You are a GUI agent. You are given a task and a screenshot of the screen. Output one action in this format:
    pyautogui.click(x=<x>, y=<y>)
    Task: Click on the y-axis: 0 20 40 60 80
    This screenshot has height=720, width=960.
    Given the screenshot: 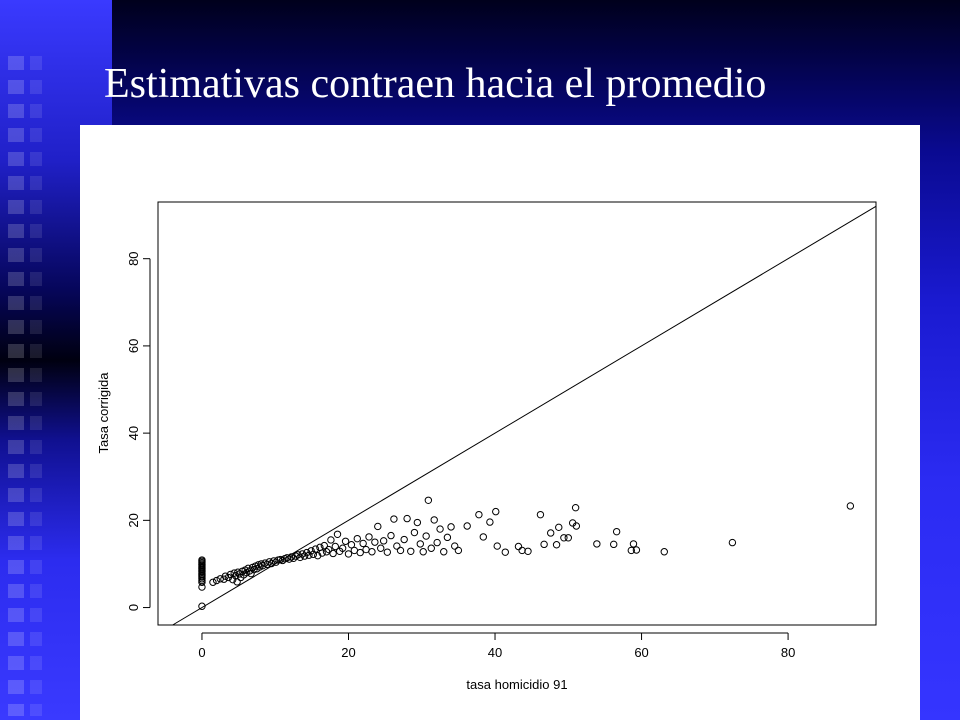 What is the action you would take?
    pyautogui.click(x=138, y=431)
    